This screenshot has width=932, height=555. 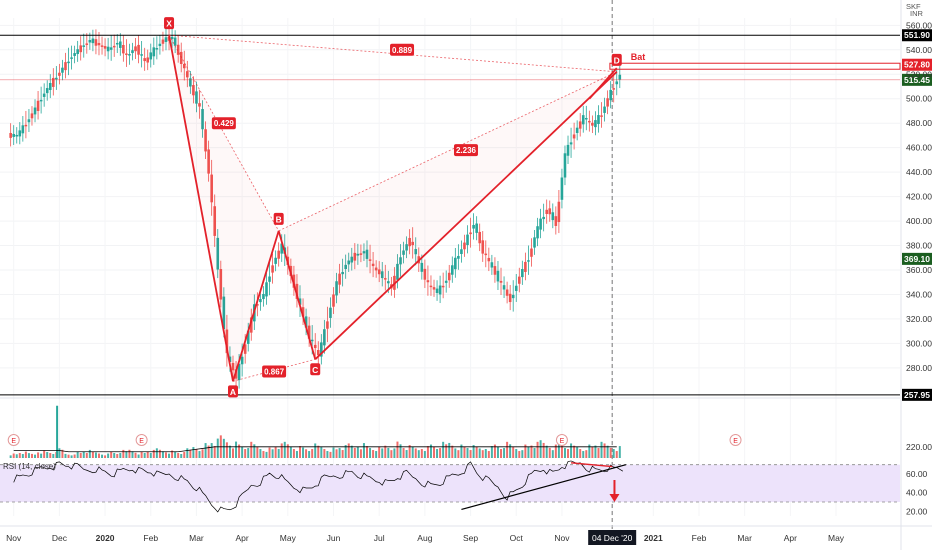 What do you see at coordinates (224, 133) in the screenshot?
I see `pattern-ratio-line` at bounding box center [224, 133].